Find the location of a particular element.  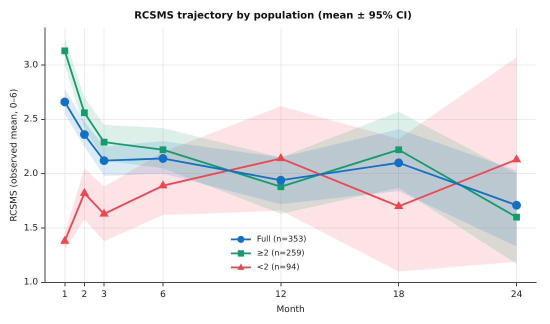

x-tick-label: 3 is located at coordinates (104, 295).